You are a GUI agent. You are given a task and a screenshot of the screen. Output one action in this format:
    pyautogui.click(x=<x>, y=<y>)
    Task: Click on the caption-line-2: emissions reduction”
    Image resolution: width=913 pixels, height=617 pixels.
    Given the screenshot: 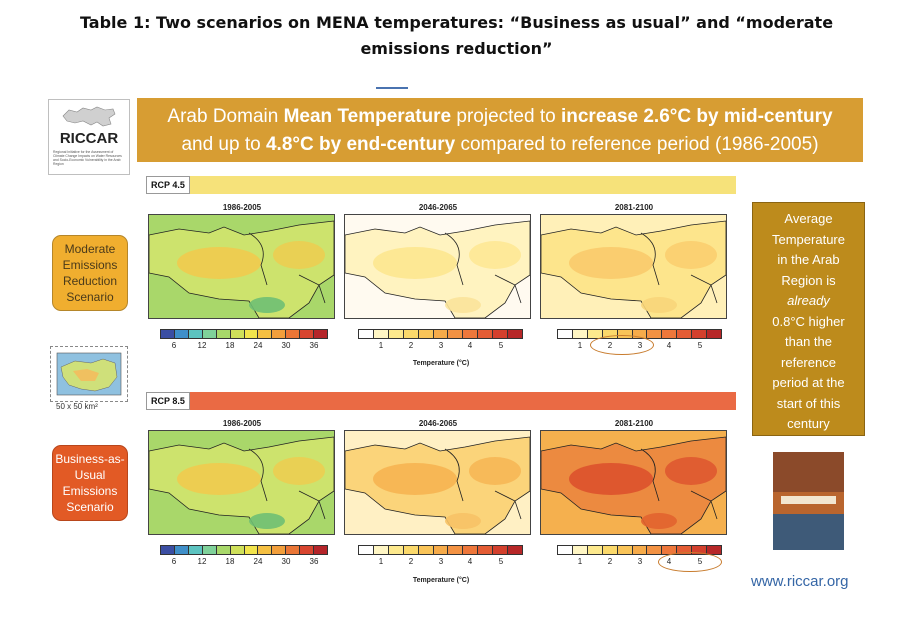 What is the action you would take?
    pyautogui.click(x=456, y=48)
    